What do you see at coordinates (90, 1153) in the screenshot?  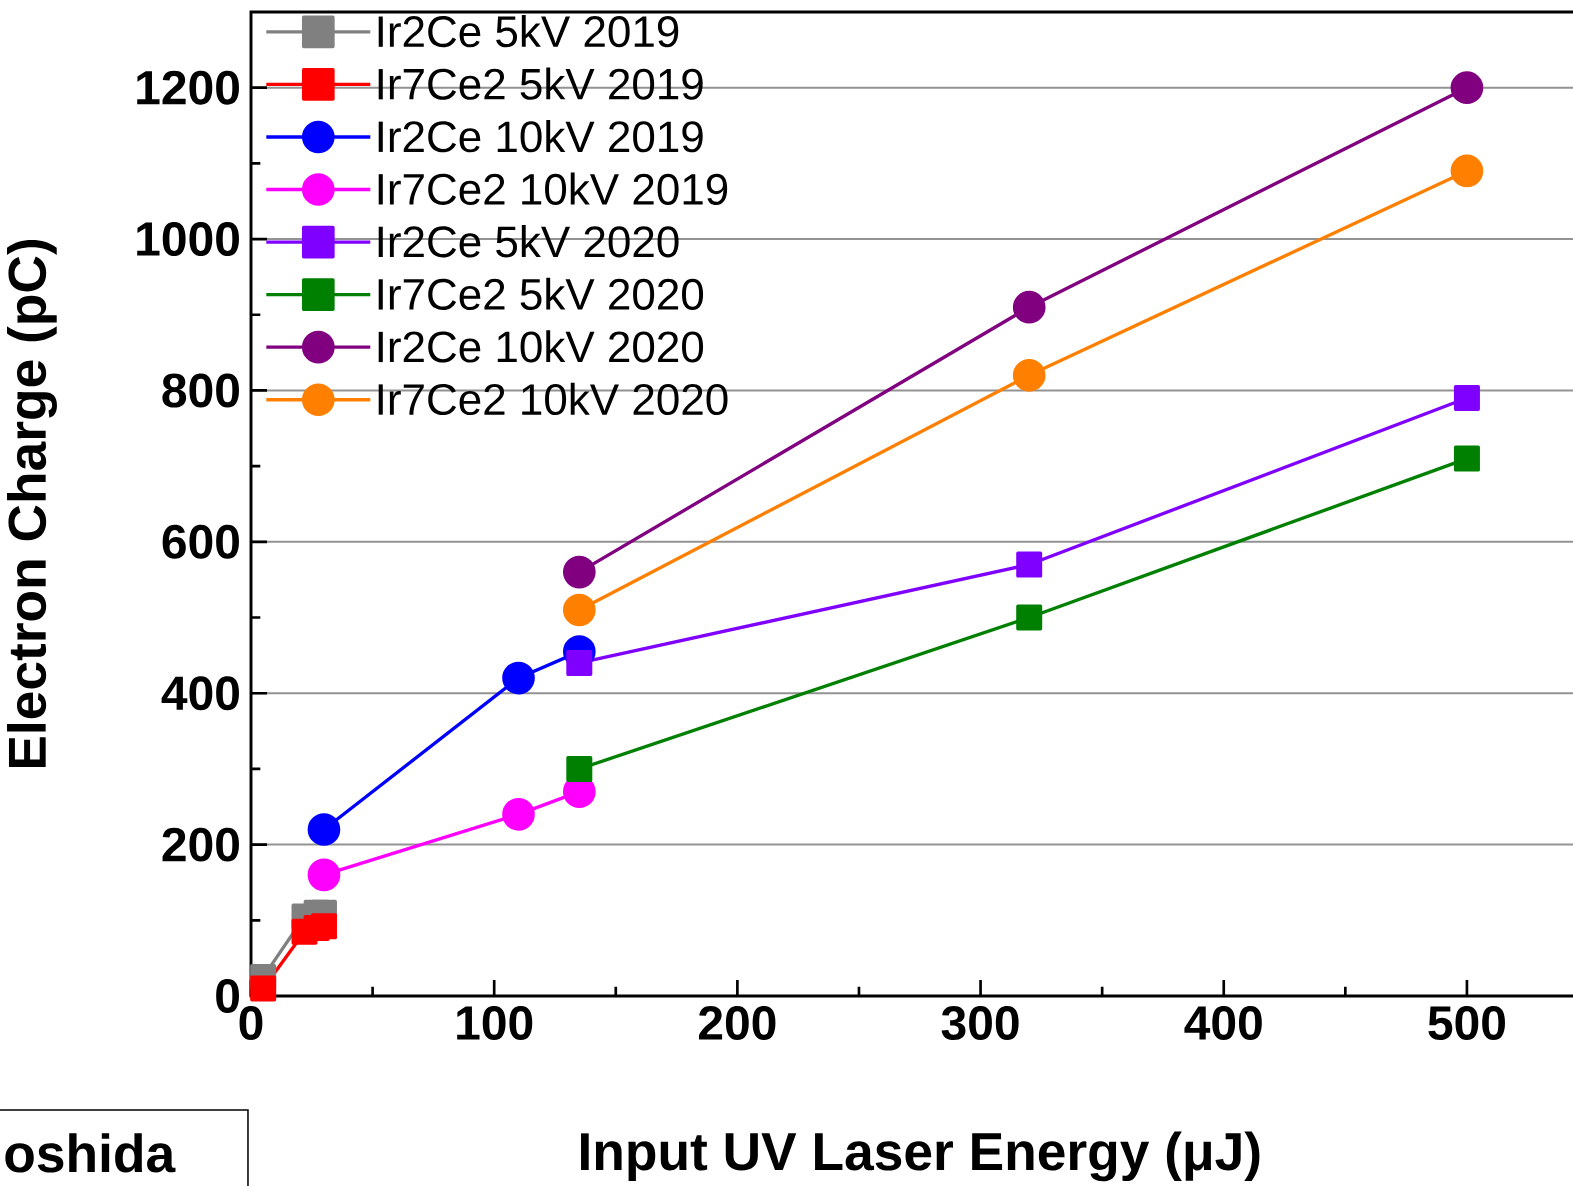 I see `text: oshida` at bounding box center [90, 1153].